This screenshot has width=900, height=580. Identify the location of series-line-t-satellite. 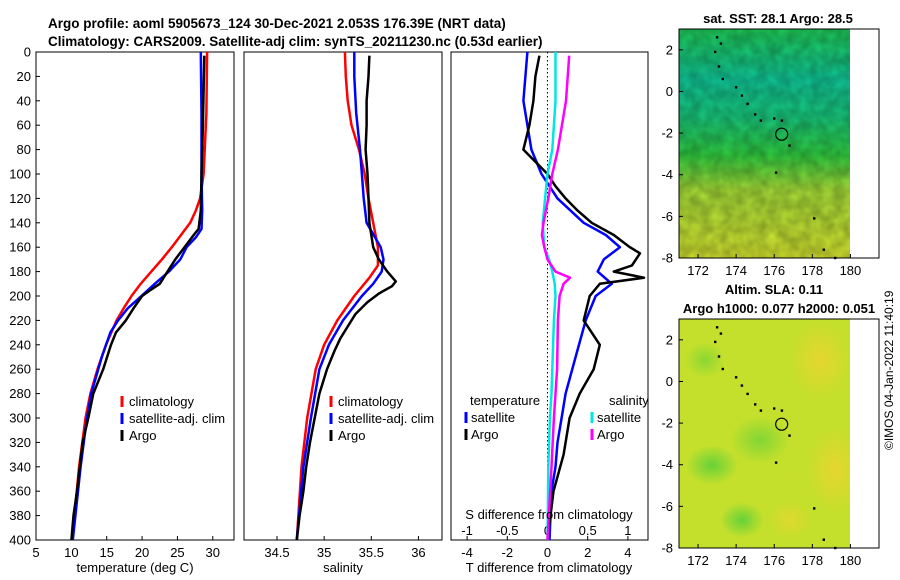
(572, 296).